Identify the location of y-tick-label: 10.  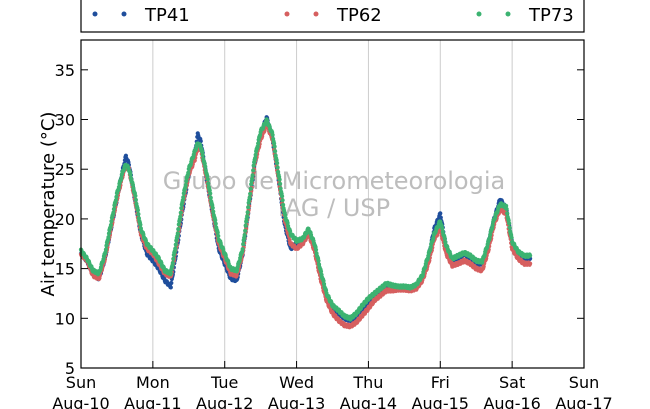
(65, 318).